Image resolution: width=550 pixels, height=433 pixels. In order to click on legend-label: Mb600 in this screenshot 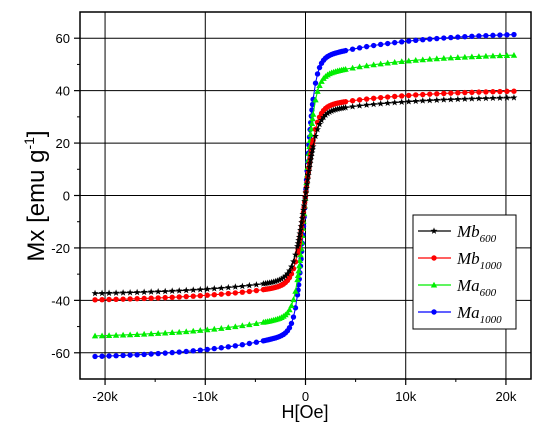, I will do `click(476, 233)`.